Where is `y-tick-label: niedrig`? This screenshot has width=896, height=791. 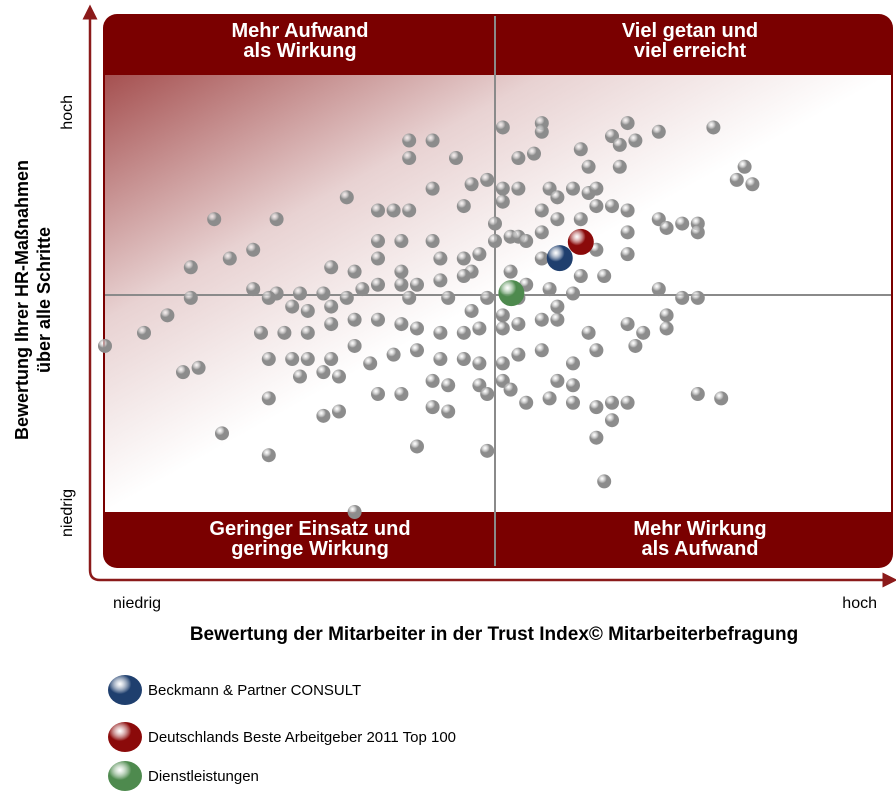
y-tick-label: niedrig is located at coordinates (67, 513).